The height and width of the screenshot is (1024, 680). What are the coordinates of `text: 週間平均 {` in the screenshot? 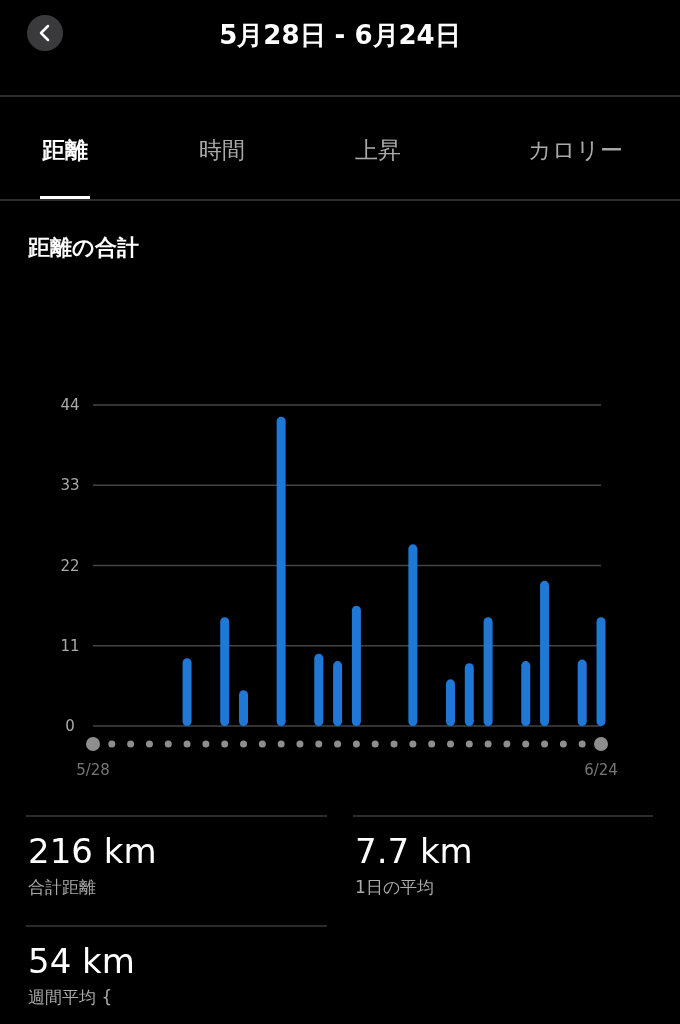 It's located at (70, 997).